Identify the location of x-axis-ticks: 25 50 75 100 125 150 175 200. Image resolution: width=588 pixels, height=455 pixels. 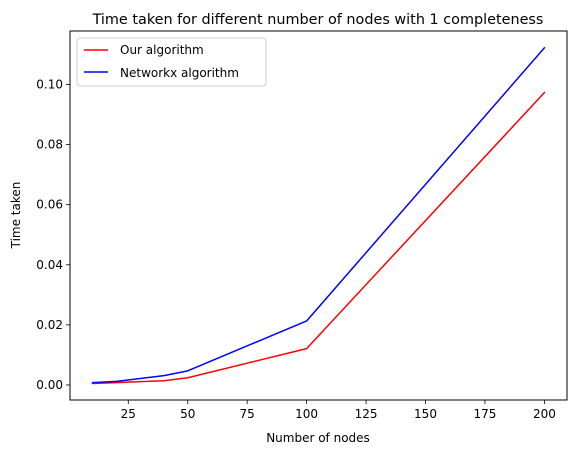
(338, 410).